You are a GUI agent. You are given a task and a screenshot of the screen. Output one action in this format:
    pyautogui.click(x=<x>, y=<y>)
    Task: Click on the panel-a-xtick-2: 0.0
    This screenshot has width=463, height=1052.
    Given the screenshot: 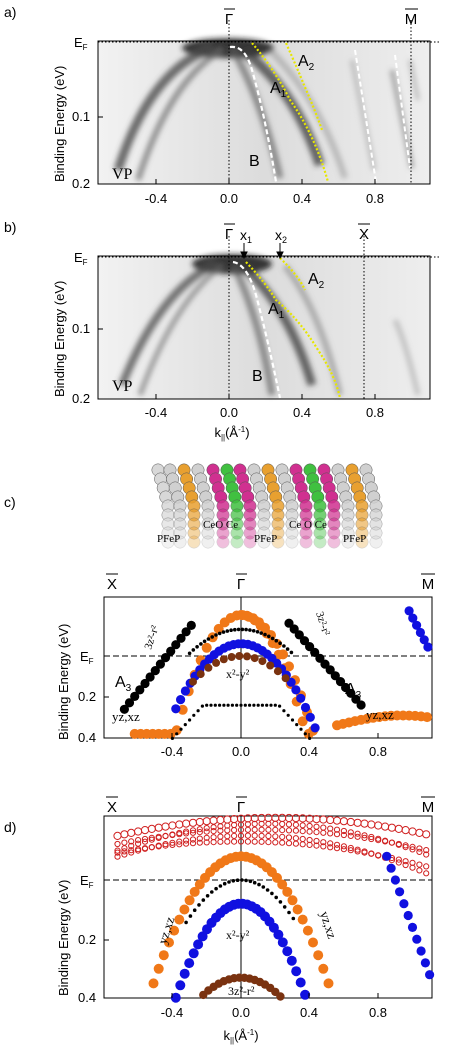 What is the action you would take?
    pyautogui.click(x=229, y=198)
    